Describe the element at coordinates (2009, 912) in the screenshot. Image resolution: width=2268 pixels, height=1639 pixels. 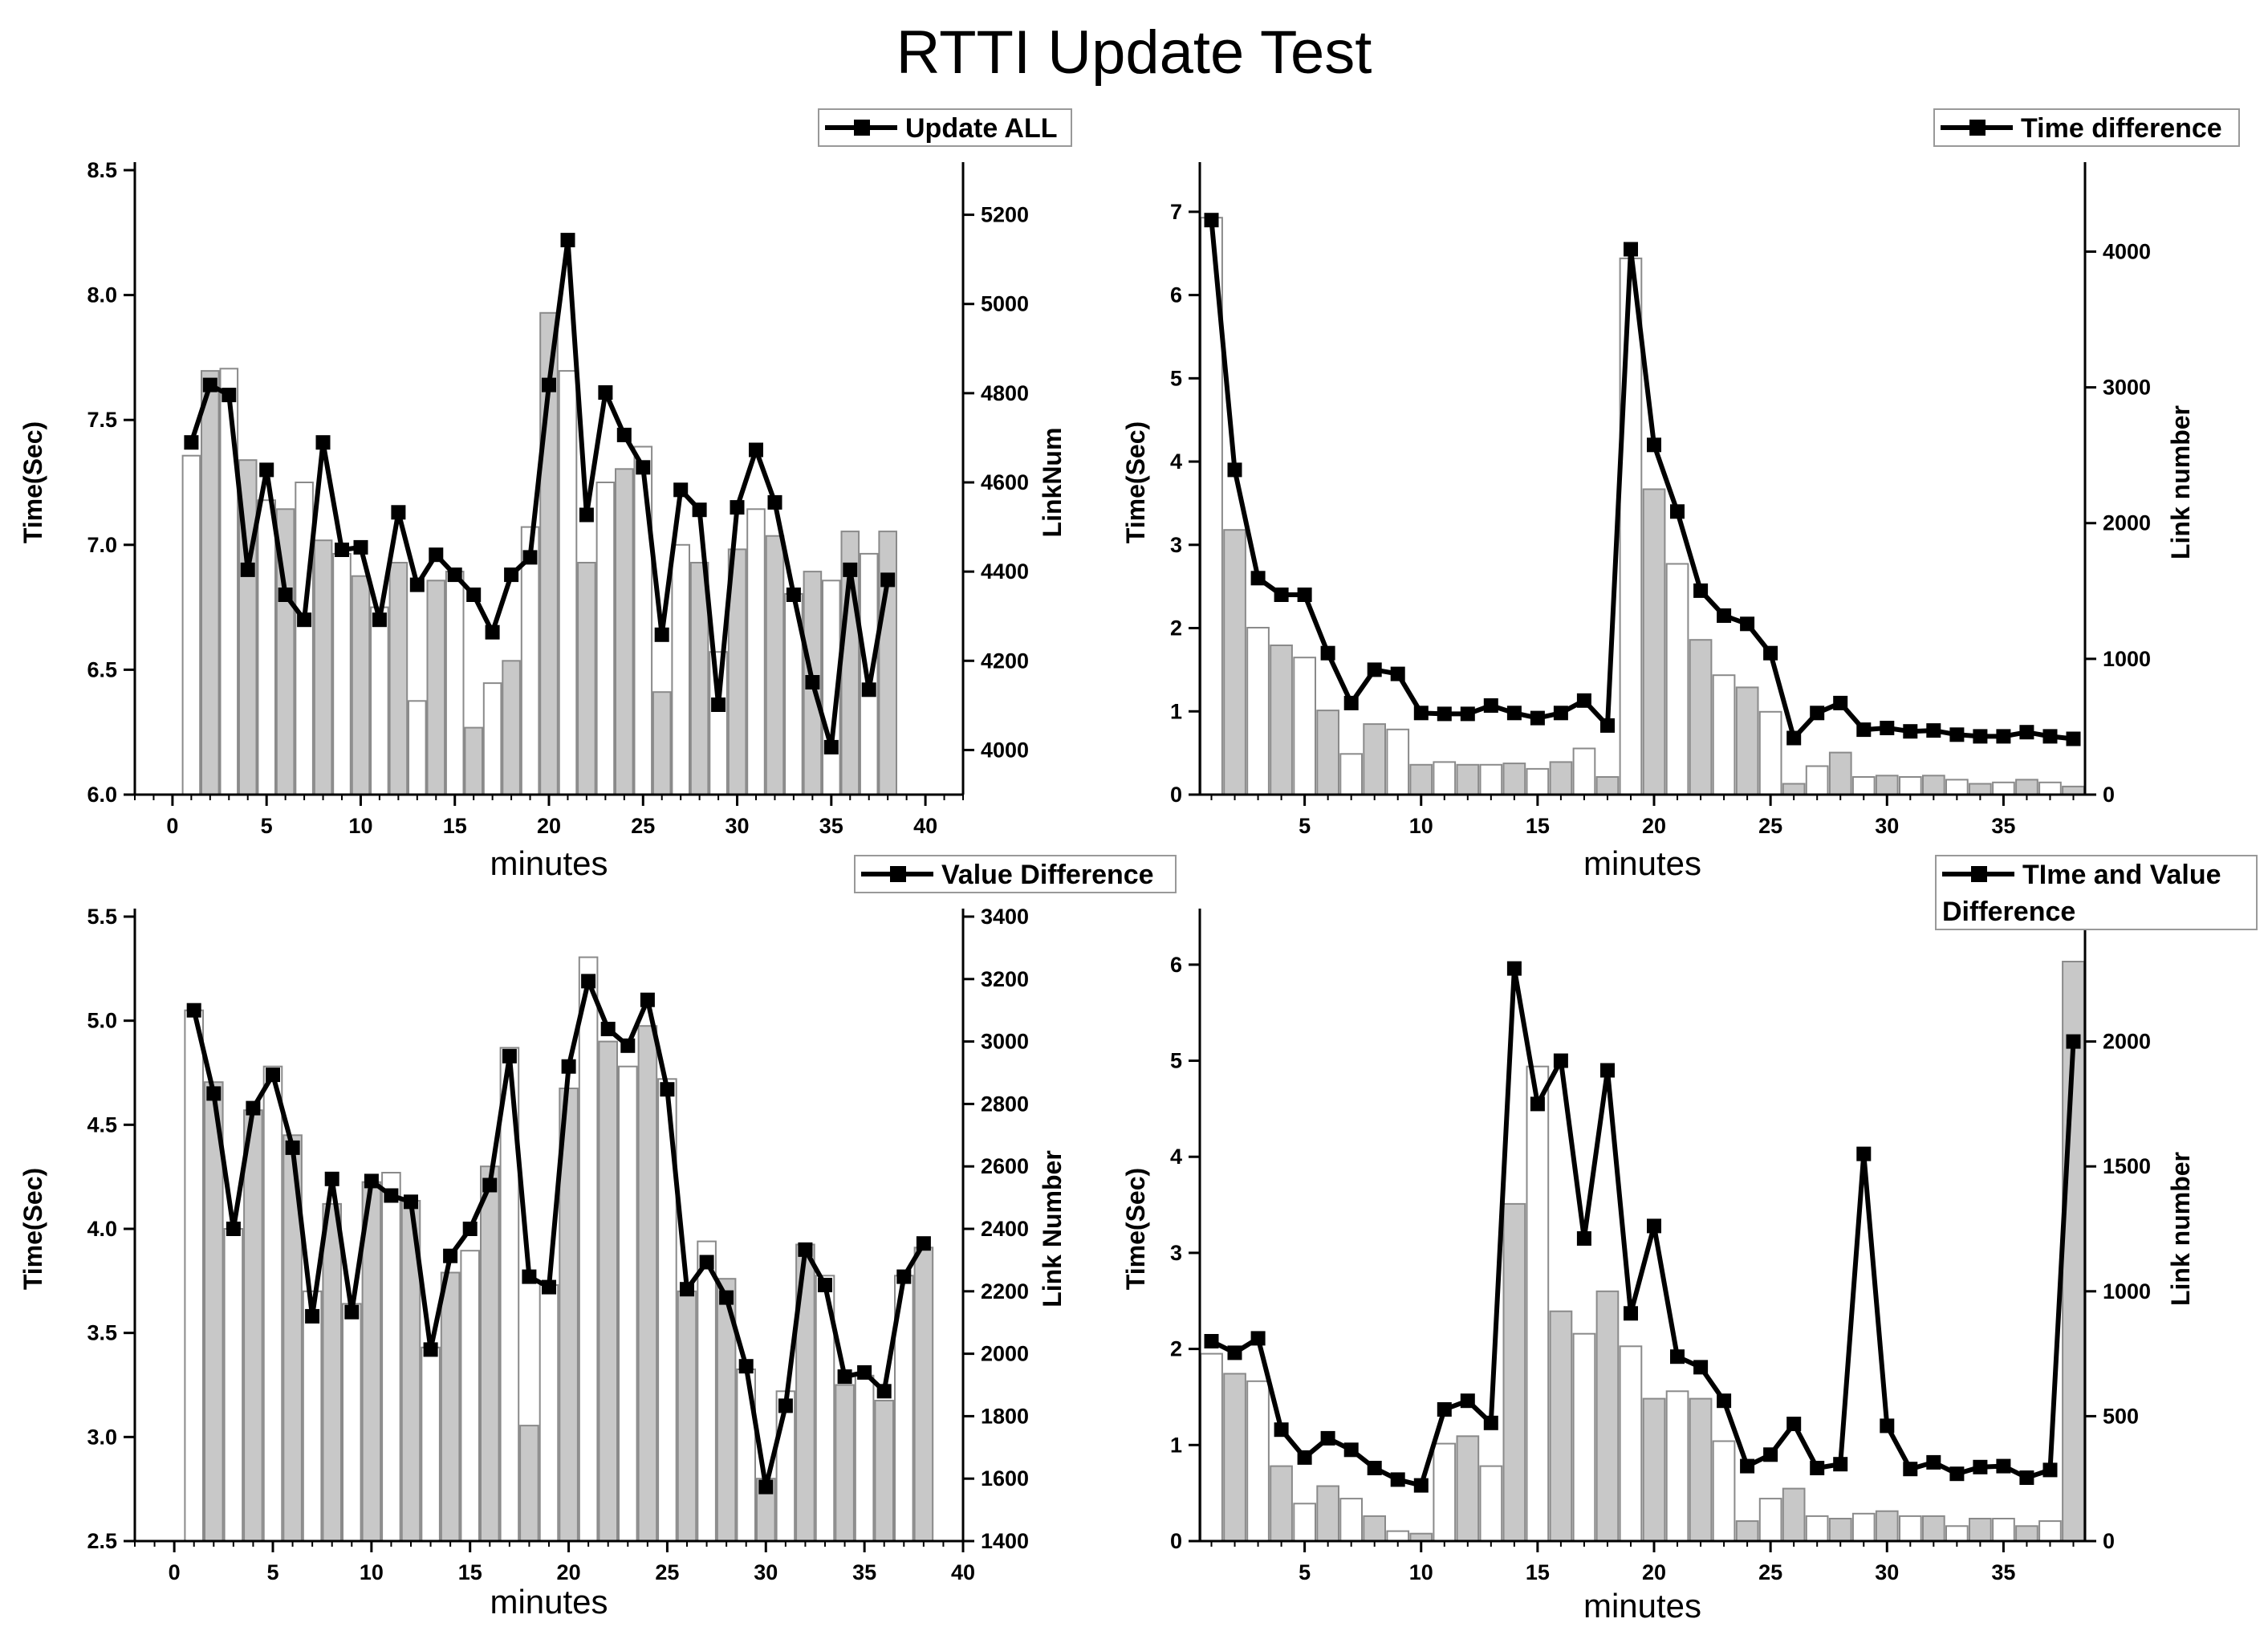
I see `legend-label: Difference` at that location.